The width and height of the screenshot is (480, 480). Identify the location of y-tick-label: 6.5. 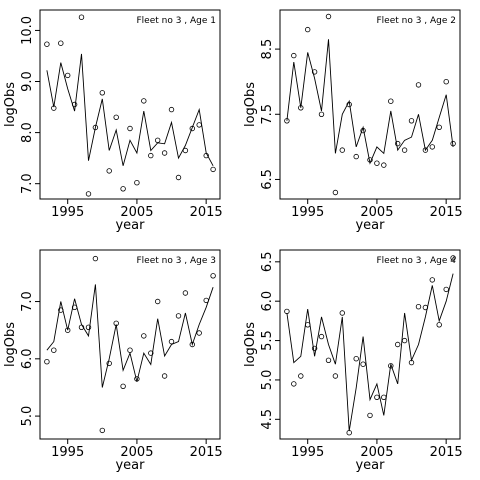
(267, 261).